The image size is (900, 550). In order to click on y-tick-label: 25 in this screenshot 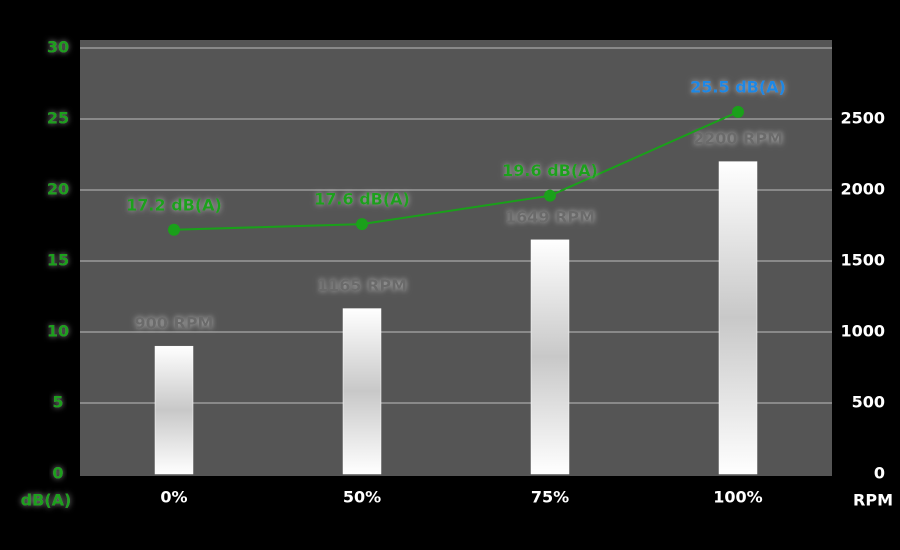, I will do `click(58, 118)`.